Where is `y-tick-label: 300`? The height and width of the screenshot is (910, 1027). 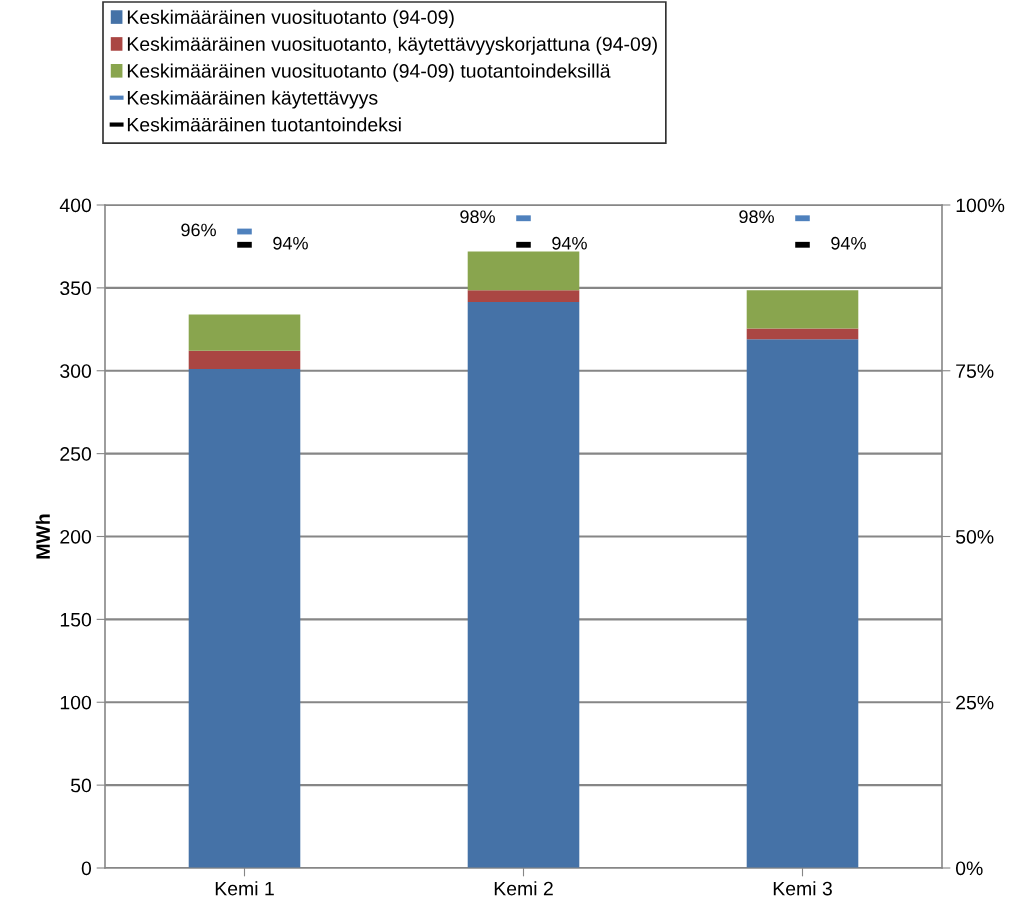
y-tick-label: 300 is located at coordinates (76, 371).